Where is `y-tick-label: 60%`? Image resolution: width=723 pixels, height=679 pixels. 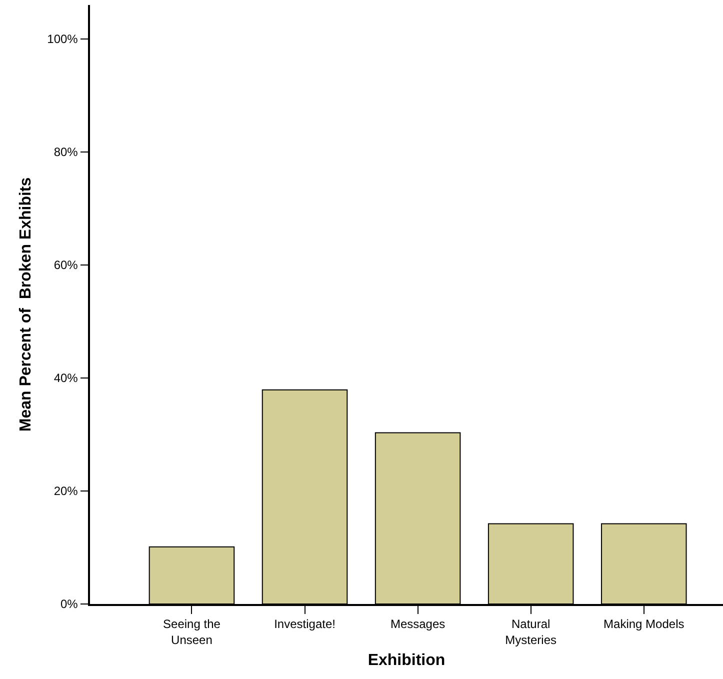 y-tick-label: 60% is located at coordinates (66, 265).